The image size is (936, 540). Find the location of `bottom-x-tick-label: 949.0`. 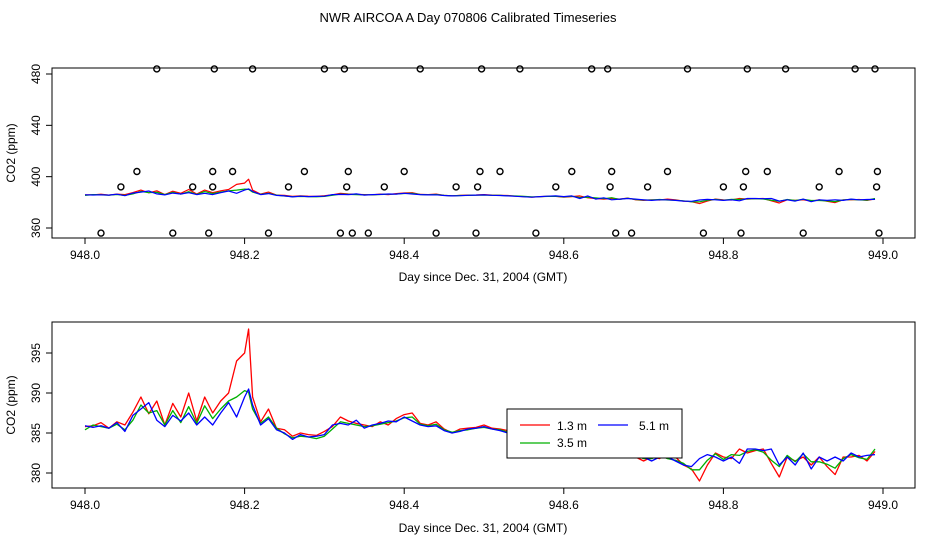

bottom-x-tick-label: 949.0 is located at coordinates (883, 505).